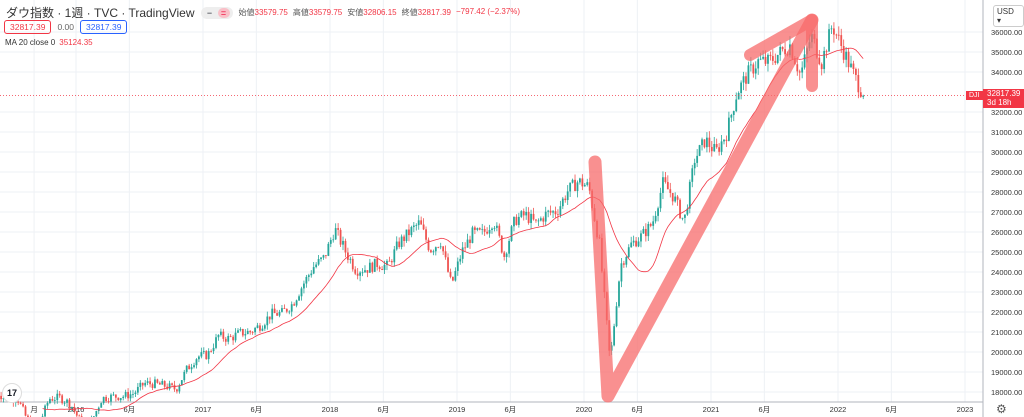 The height and width of the screenshot is (417, 1024). What do you see at coordinates (76, 409) in the screenshot?
I see `time-tick-label: 2016` at bounding box center [76, 409].